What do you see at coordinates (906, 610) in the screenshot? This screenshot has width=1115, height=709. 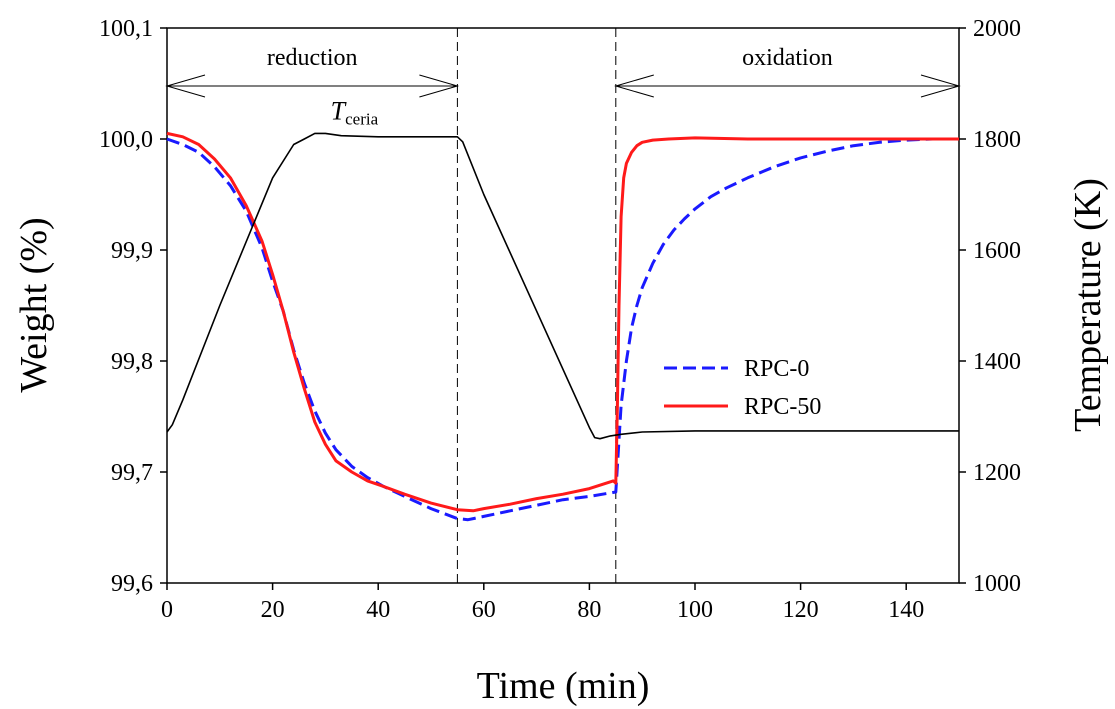 I see `x-tick-label: 140` at bounding box center [906, 610].